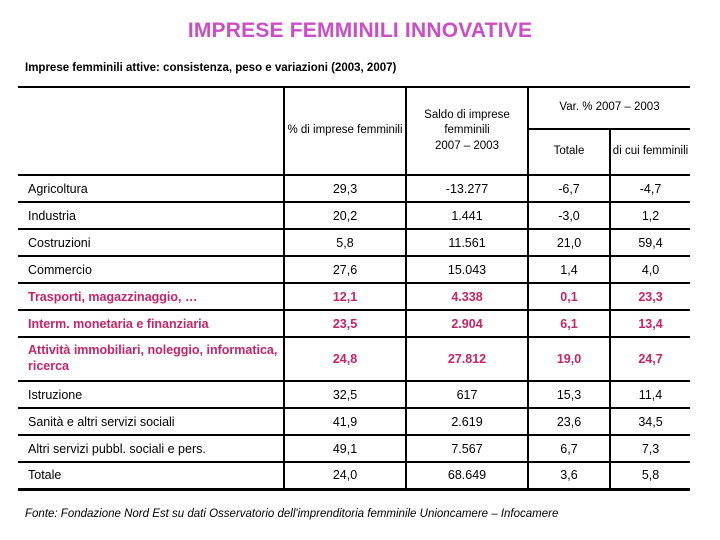 The width and height of the screenshot is (720, 540). Describe the element at coordinates (466, 359) in the screenshot. I see `cell-saldo: 27.812` at that location.